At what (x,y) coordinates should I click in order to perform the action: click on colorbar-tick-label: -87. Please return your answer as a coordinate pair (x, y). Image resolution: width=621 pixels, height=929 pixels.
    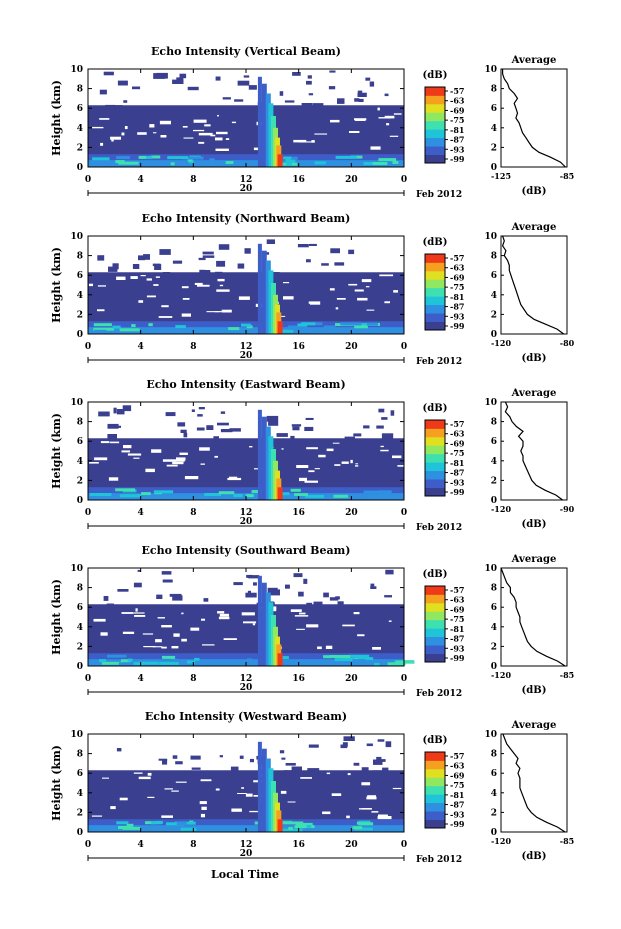
    Looking at the image, I should click on (457, 307).